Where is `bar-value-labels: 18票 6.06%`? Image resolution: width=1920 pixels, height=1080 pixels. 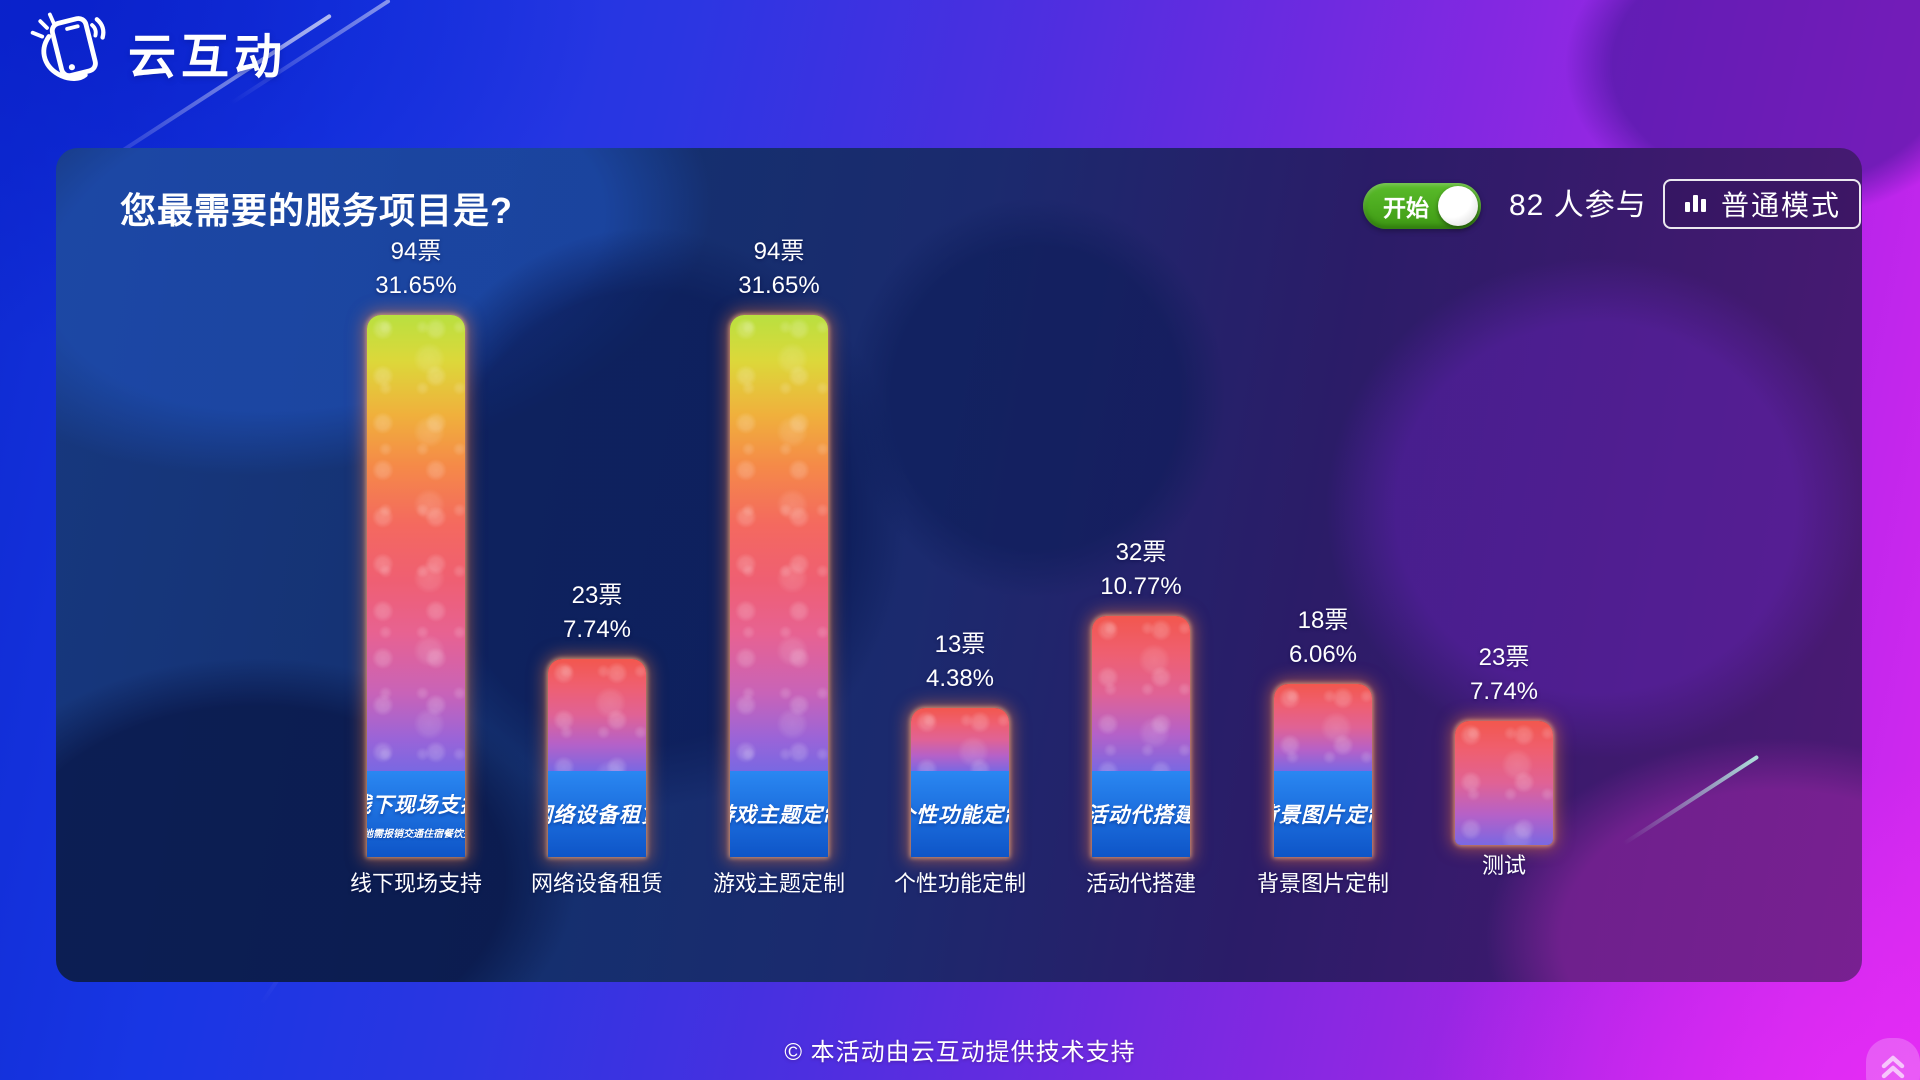 bar-value-labels: 18票 6.06% is located at coordinates (1323, 638).